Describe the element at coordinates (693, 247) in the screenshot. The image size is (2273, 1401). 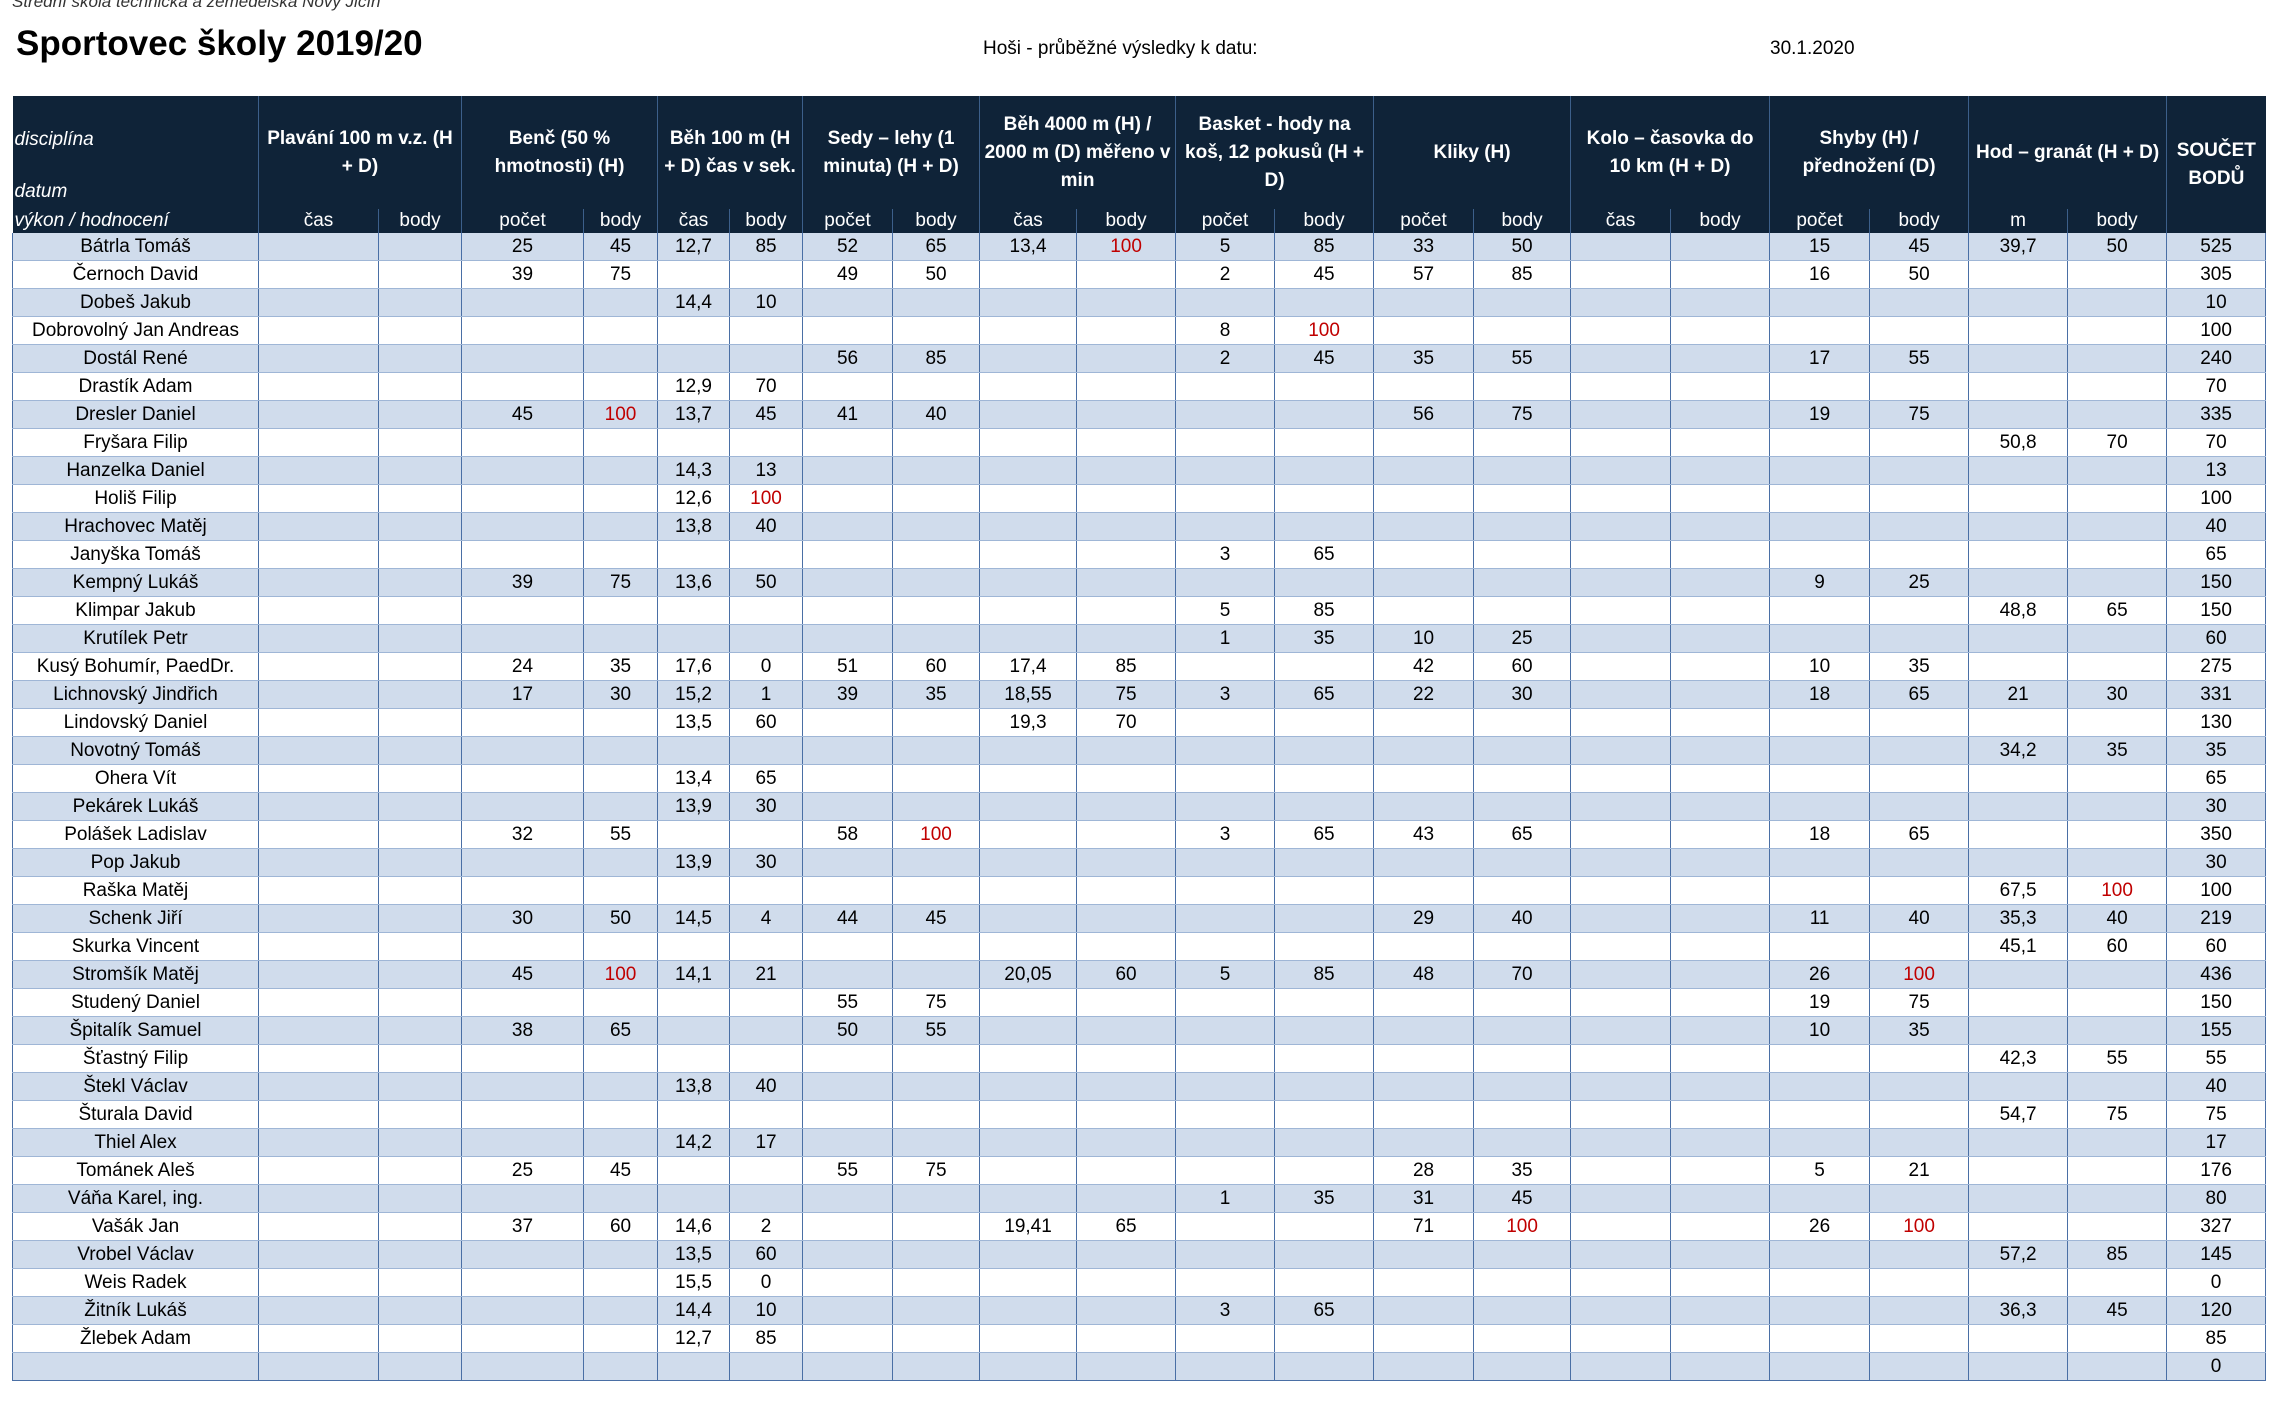
I see `value-cell: 12,7` at that location.